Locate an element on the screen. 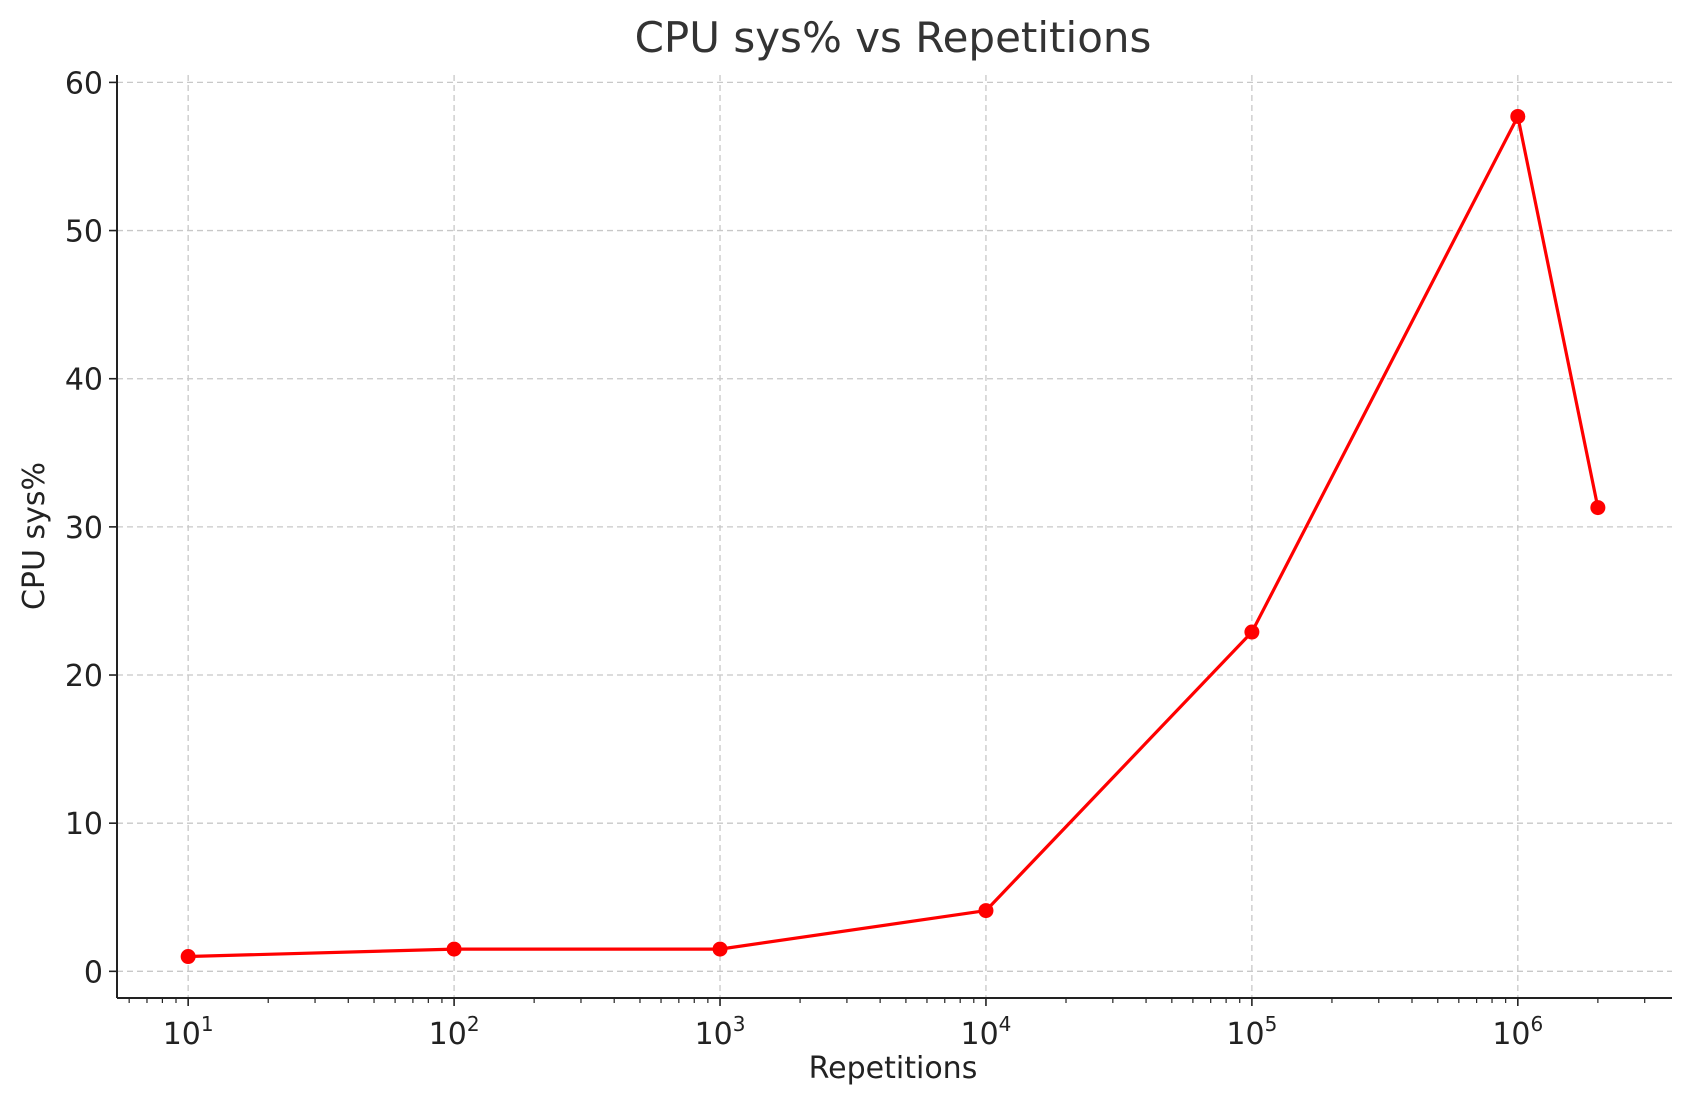 Image resolution: width=1686 pixels, height=1103 pixels. y-tick-label: 10 is located at coordinates (84, 824).